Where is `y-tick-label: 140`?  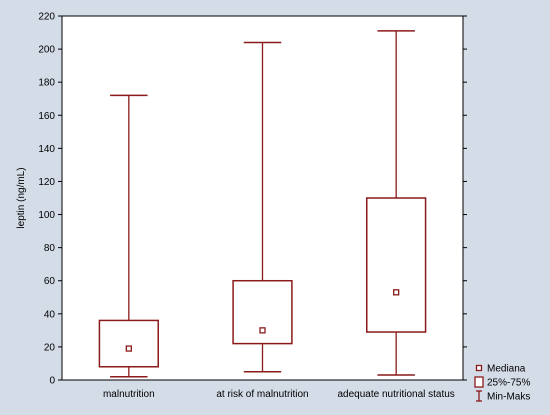 y-tick-label: 140 is located at coordinates (46, 149).